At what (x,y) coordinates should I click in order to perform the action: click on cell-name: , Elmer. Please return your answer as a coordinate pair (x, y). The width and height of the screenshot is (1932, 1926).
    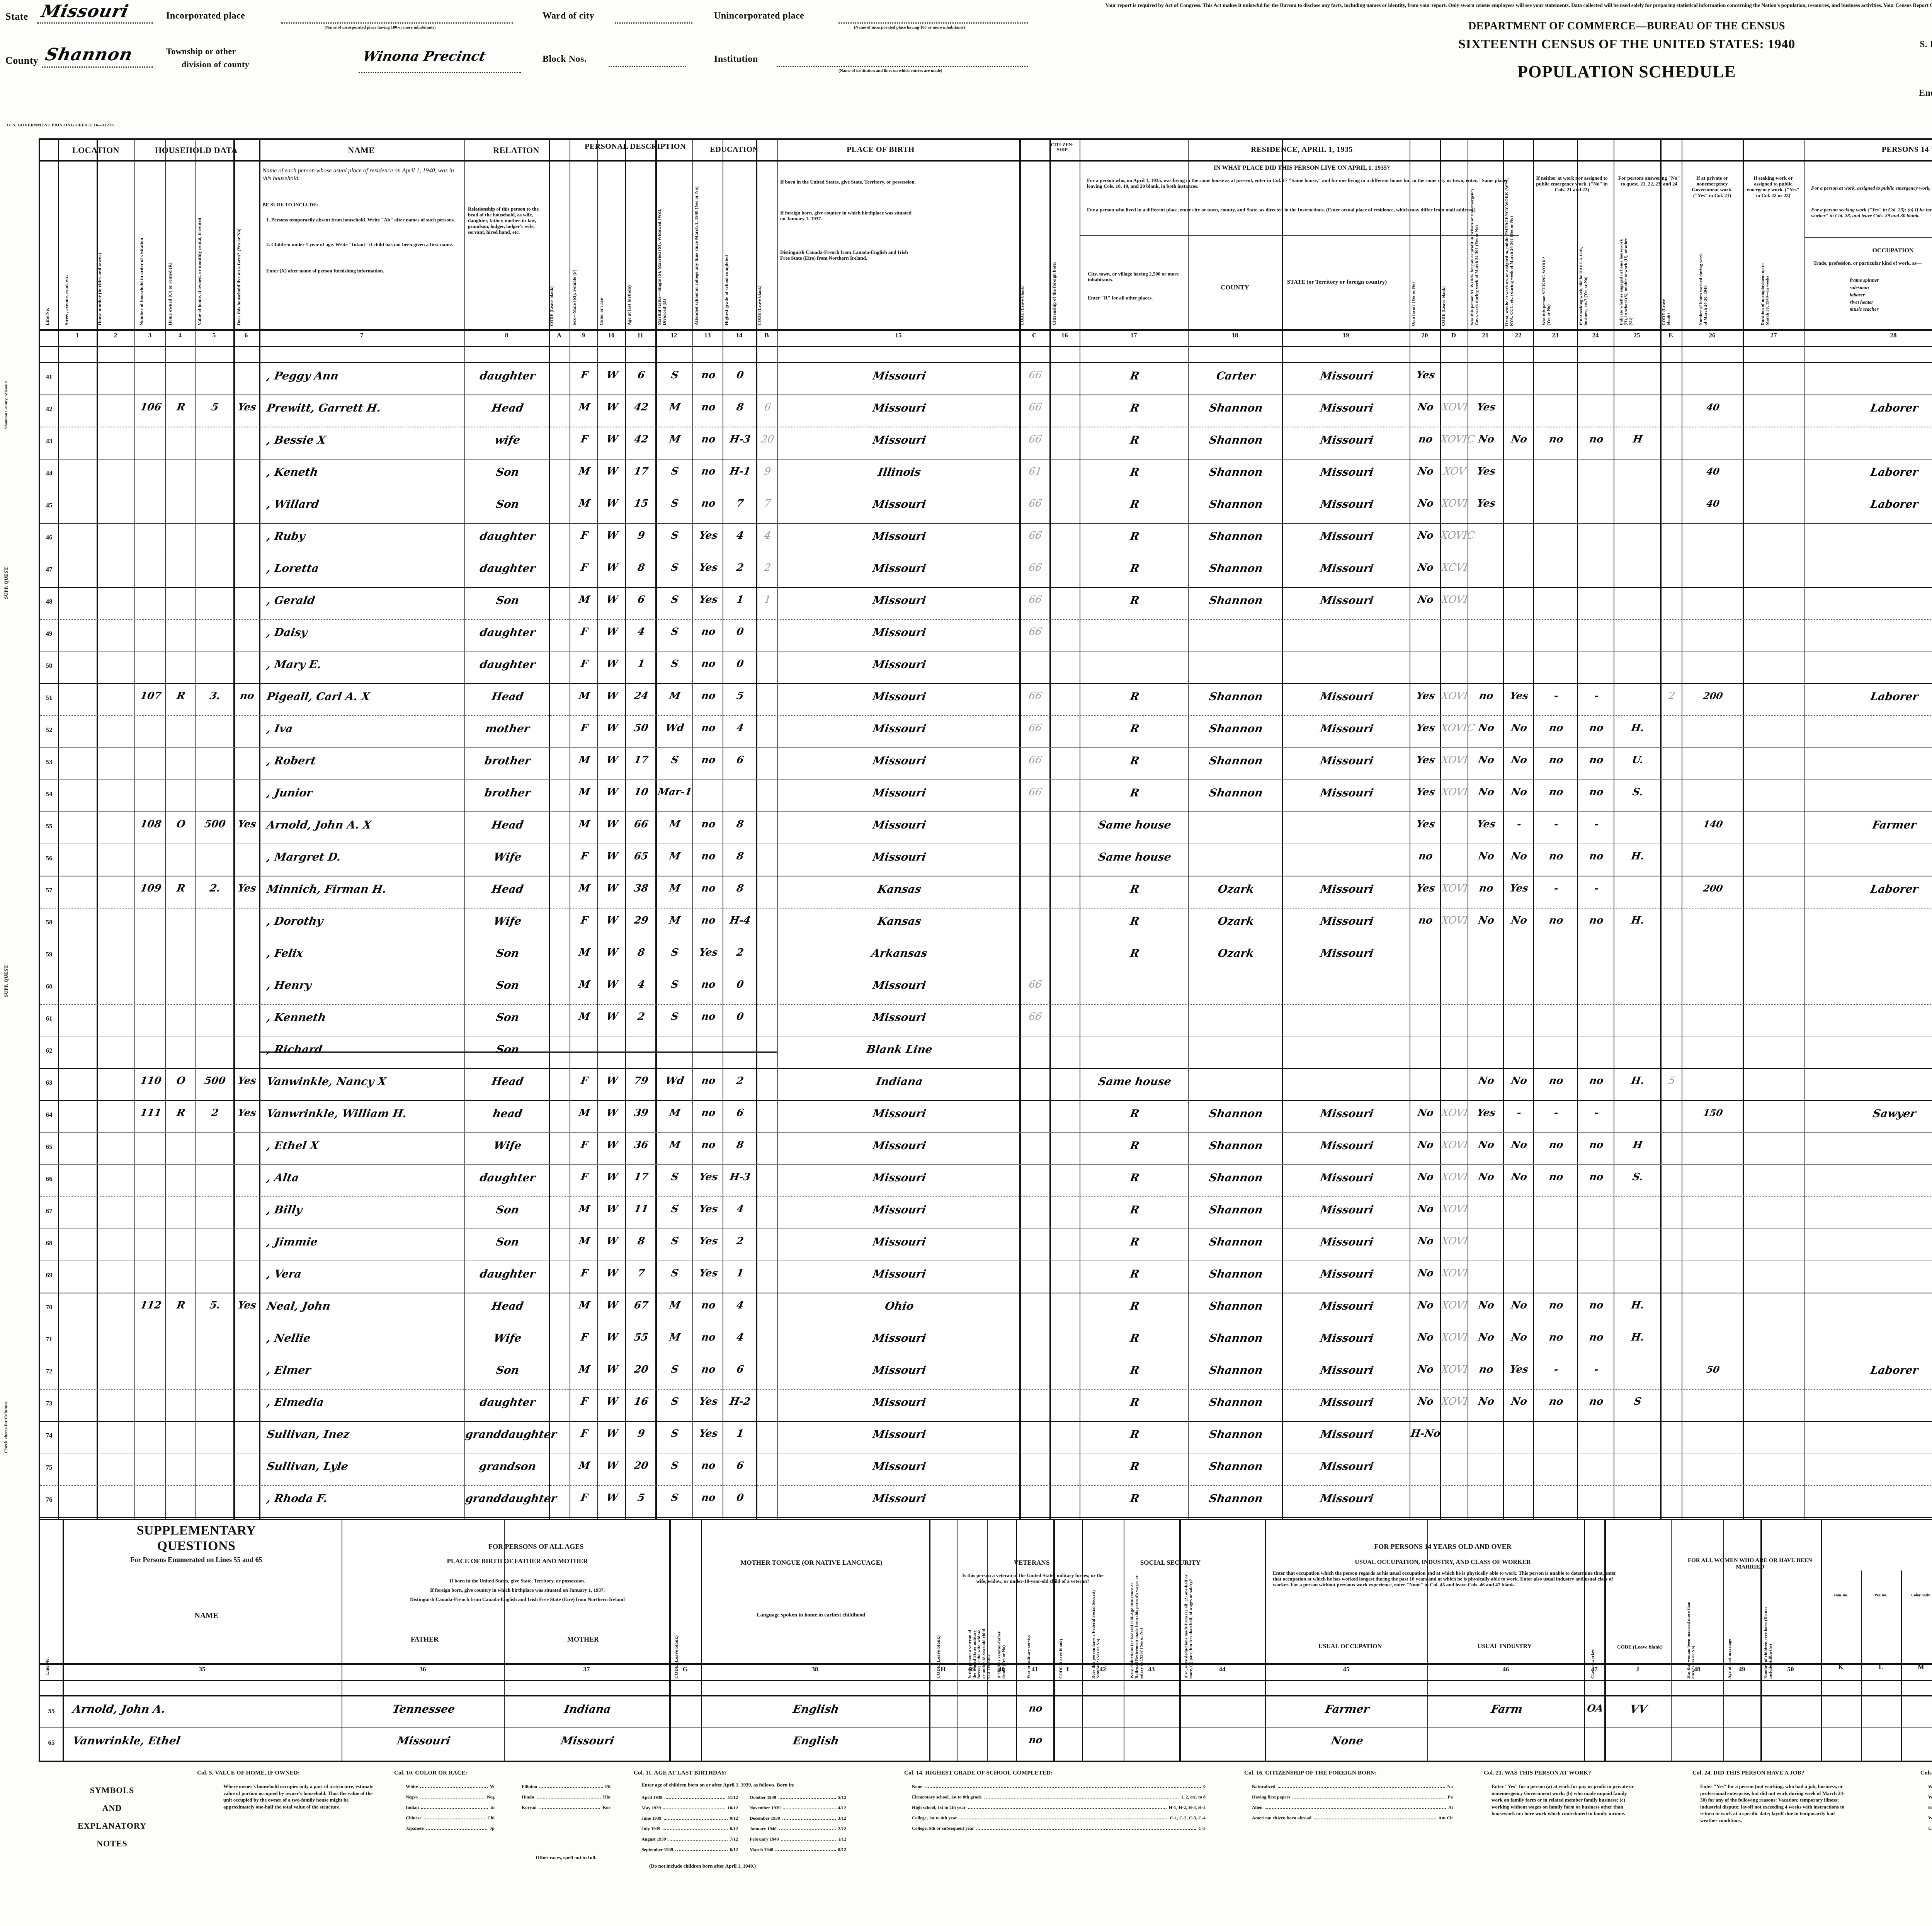
    Looking at the image, I should click on (289, 1370).